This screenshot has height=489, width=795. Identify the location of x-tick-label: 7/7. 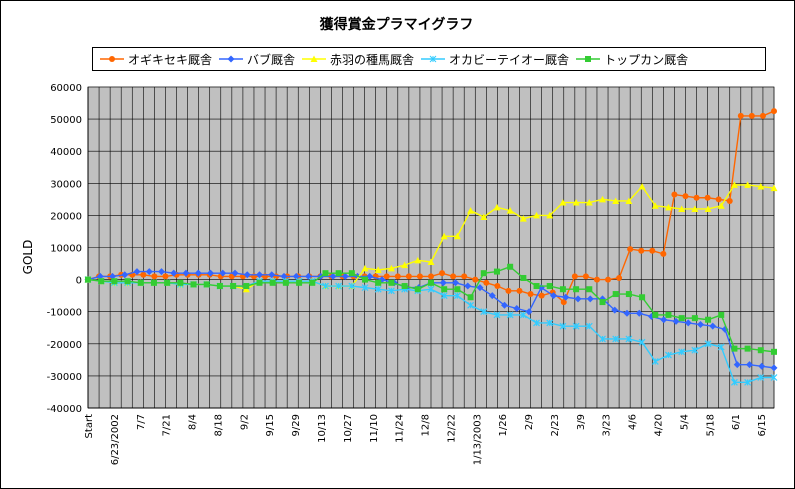
(141, 422).